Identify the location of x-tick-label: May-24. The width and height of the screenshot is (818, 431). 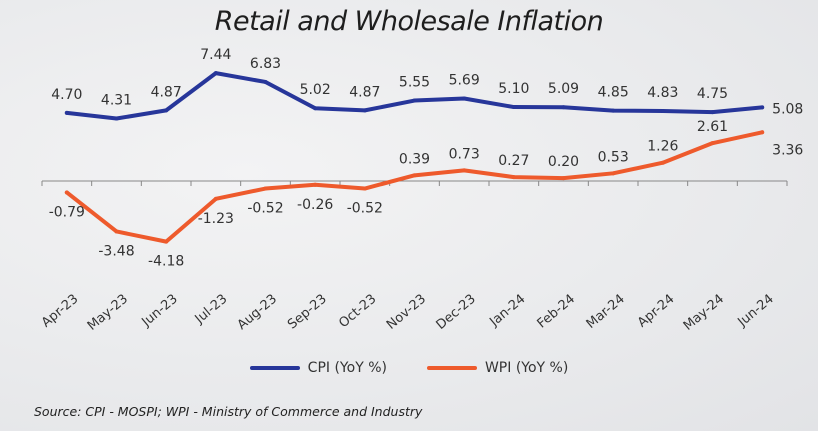
(704, 313).